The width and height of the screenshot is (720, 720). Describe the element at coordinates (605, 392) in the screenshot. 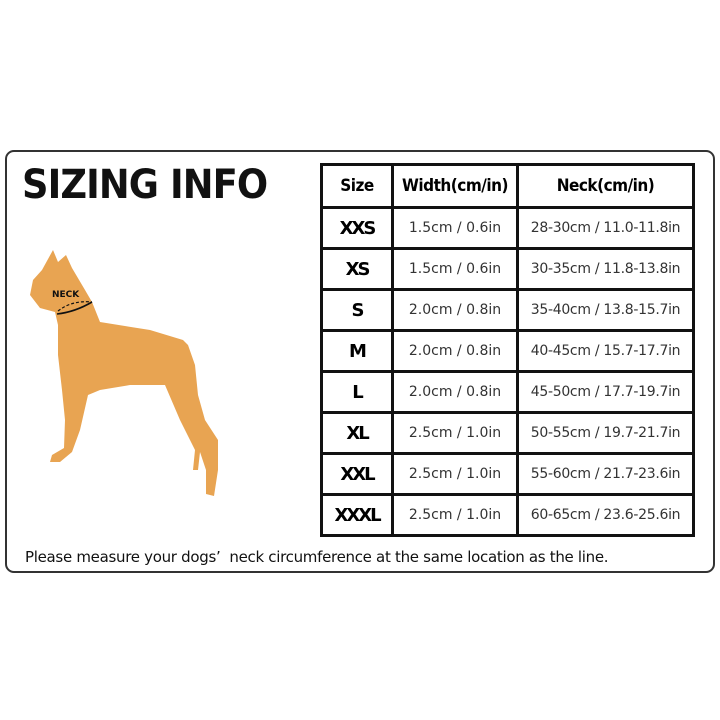

I see `neck-cell: 45-50cm / 17.7-19.7in` at that location.